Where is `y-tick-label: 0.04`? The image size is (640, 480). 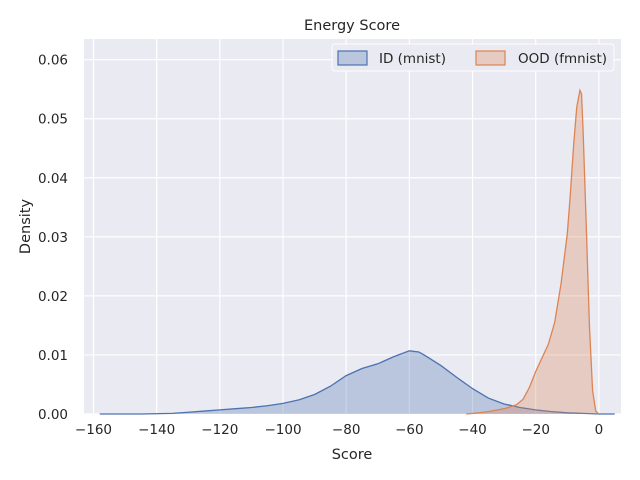
y-tick-label: 0.04 is located at coordinates (53, 179).